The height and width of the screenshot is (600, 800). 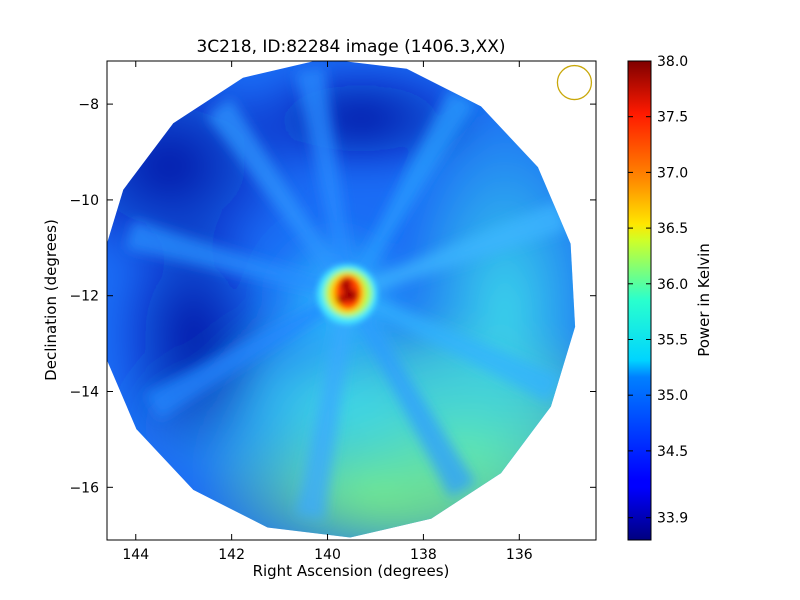 I want to click on colorbar-tick-label: 33.9, so click(x=672, y=519).